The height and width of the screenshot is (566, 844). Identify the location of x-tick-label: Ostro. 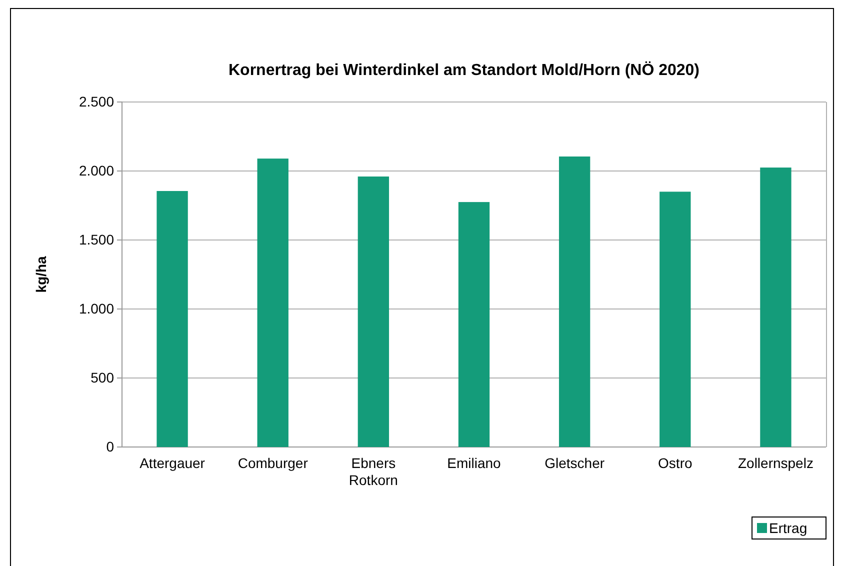
(675, 463).